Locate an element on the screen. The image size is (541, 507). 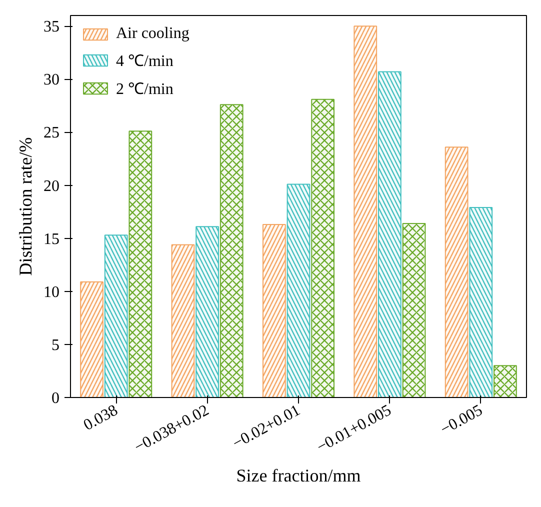
y-tick-label: 5 is located at coordinates (56, 345).